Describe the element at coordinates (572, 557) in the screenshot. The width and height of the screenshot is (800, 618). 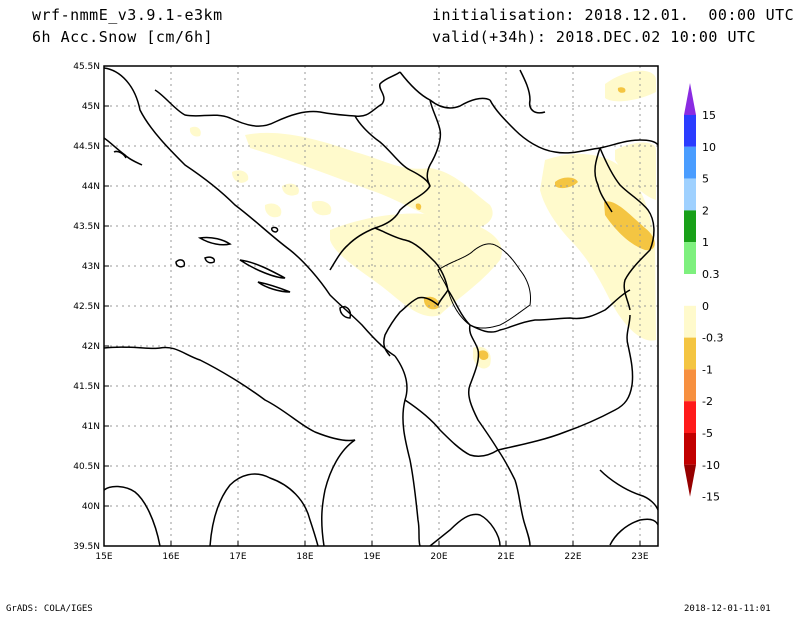
I see `lon-tick-label: 22E` at that location.